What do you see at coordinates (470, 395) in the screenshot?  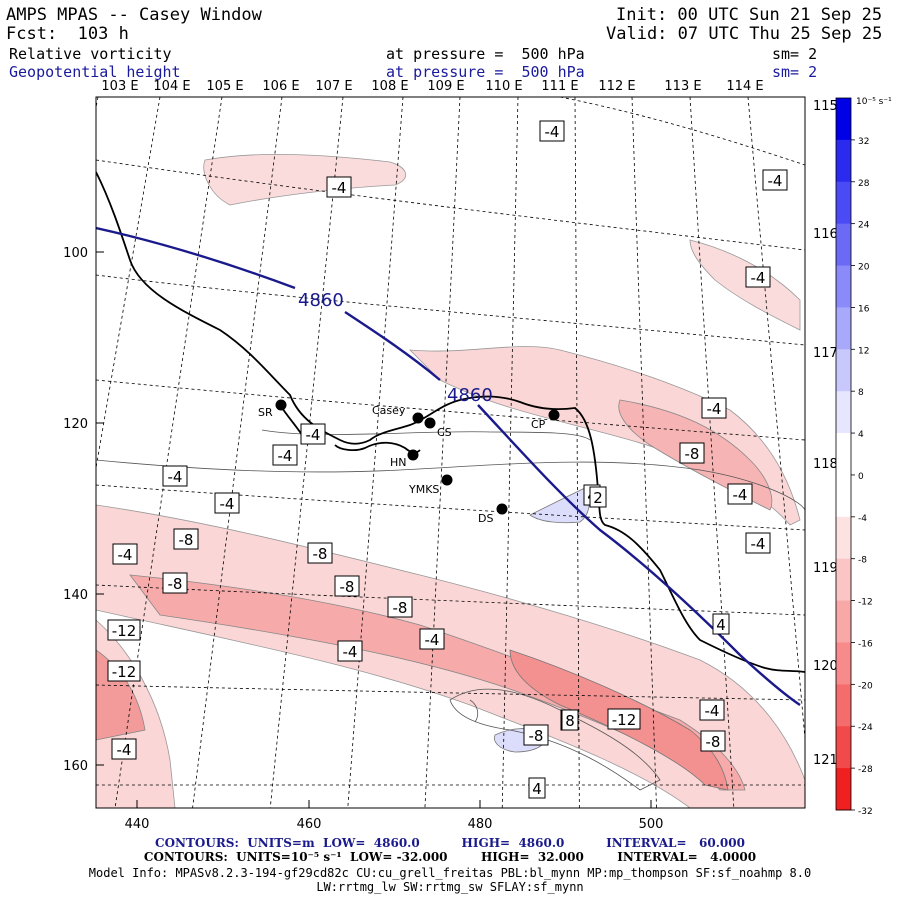 I see `height-label-2: 4860` at bounding box center [470, 395].